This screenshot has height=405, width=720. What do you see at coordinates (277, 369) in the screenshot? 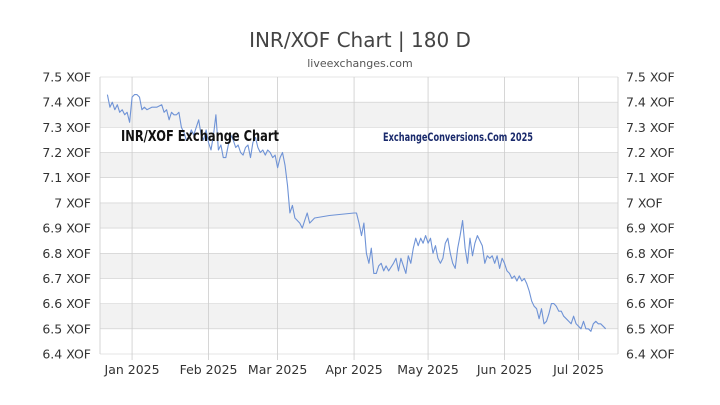
I see `x-tick-label: Mar 2025` at bounding box center [277, 369].